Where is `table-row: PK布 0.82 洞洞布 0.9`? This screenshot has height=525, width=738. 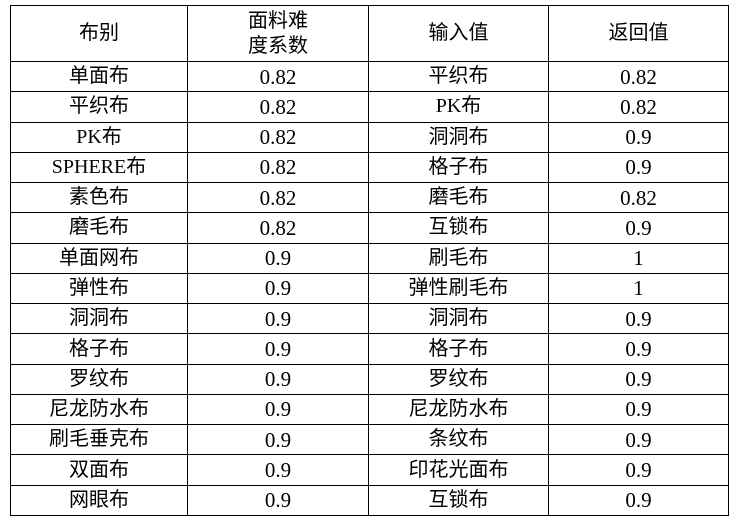
table-row: PK布 0.82 洞洞布 0.9 is located at coordinates (369, 137).